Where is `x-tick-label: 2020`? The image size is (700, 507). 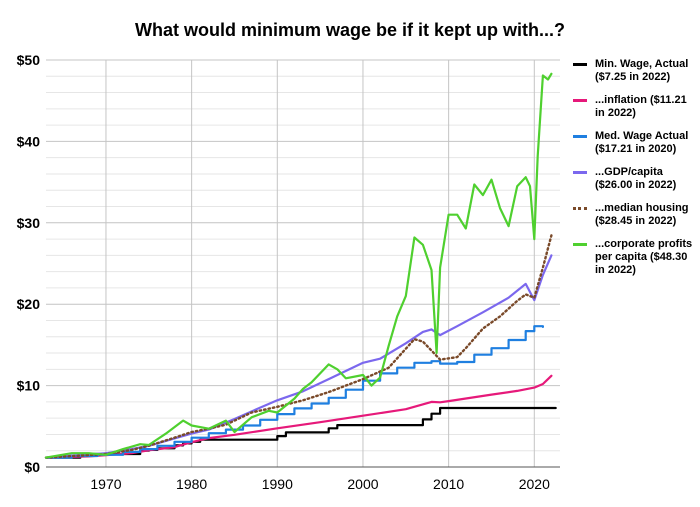
x-tick-label: 2020 is located at coordinates (534, 484).